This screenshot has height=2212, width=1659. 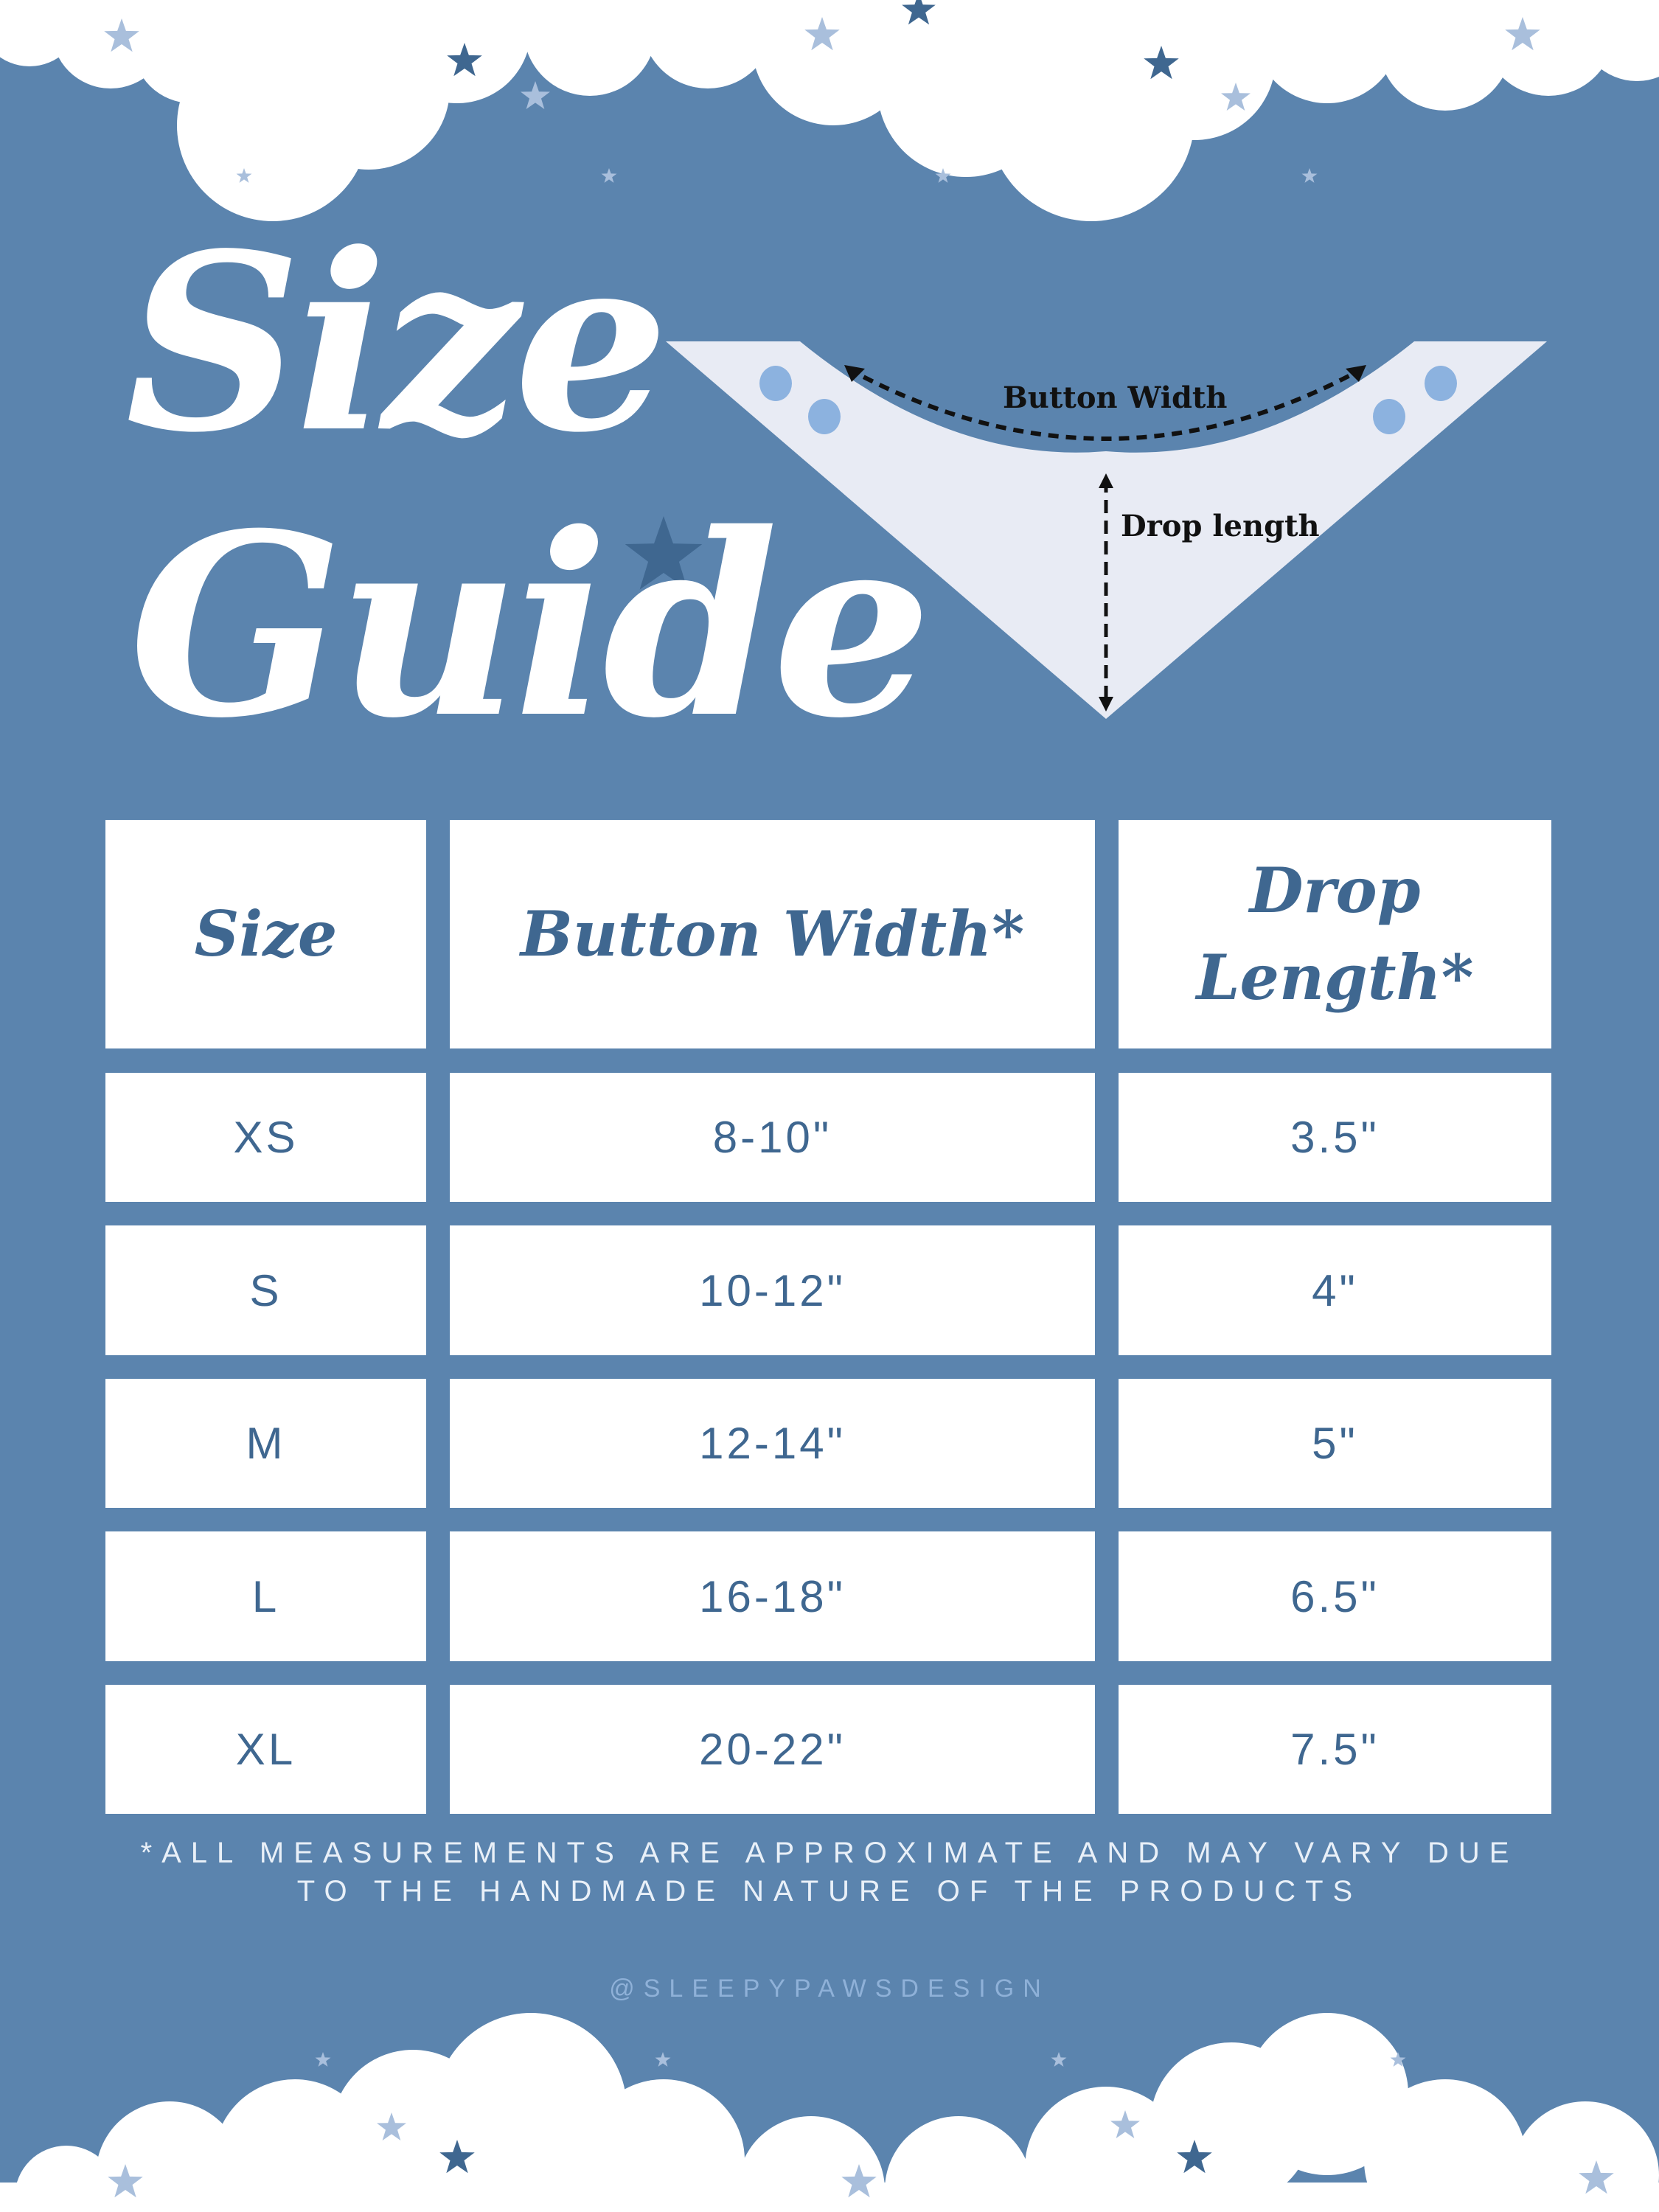 What do you see at coordinates (772, 1137) in the screenshot?
I see `cell-button-width: 8-10"` at bounding box center [772, 1137].